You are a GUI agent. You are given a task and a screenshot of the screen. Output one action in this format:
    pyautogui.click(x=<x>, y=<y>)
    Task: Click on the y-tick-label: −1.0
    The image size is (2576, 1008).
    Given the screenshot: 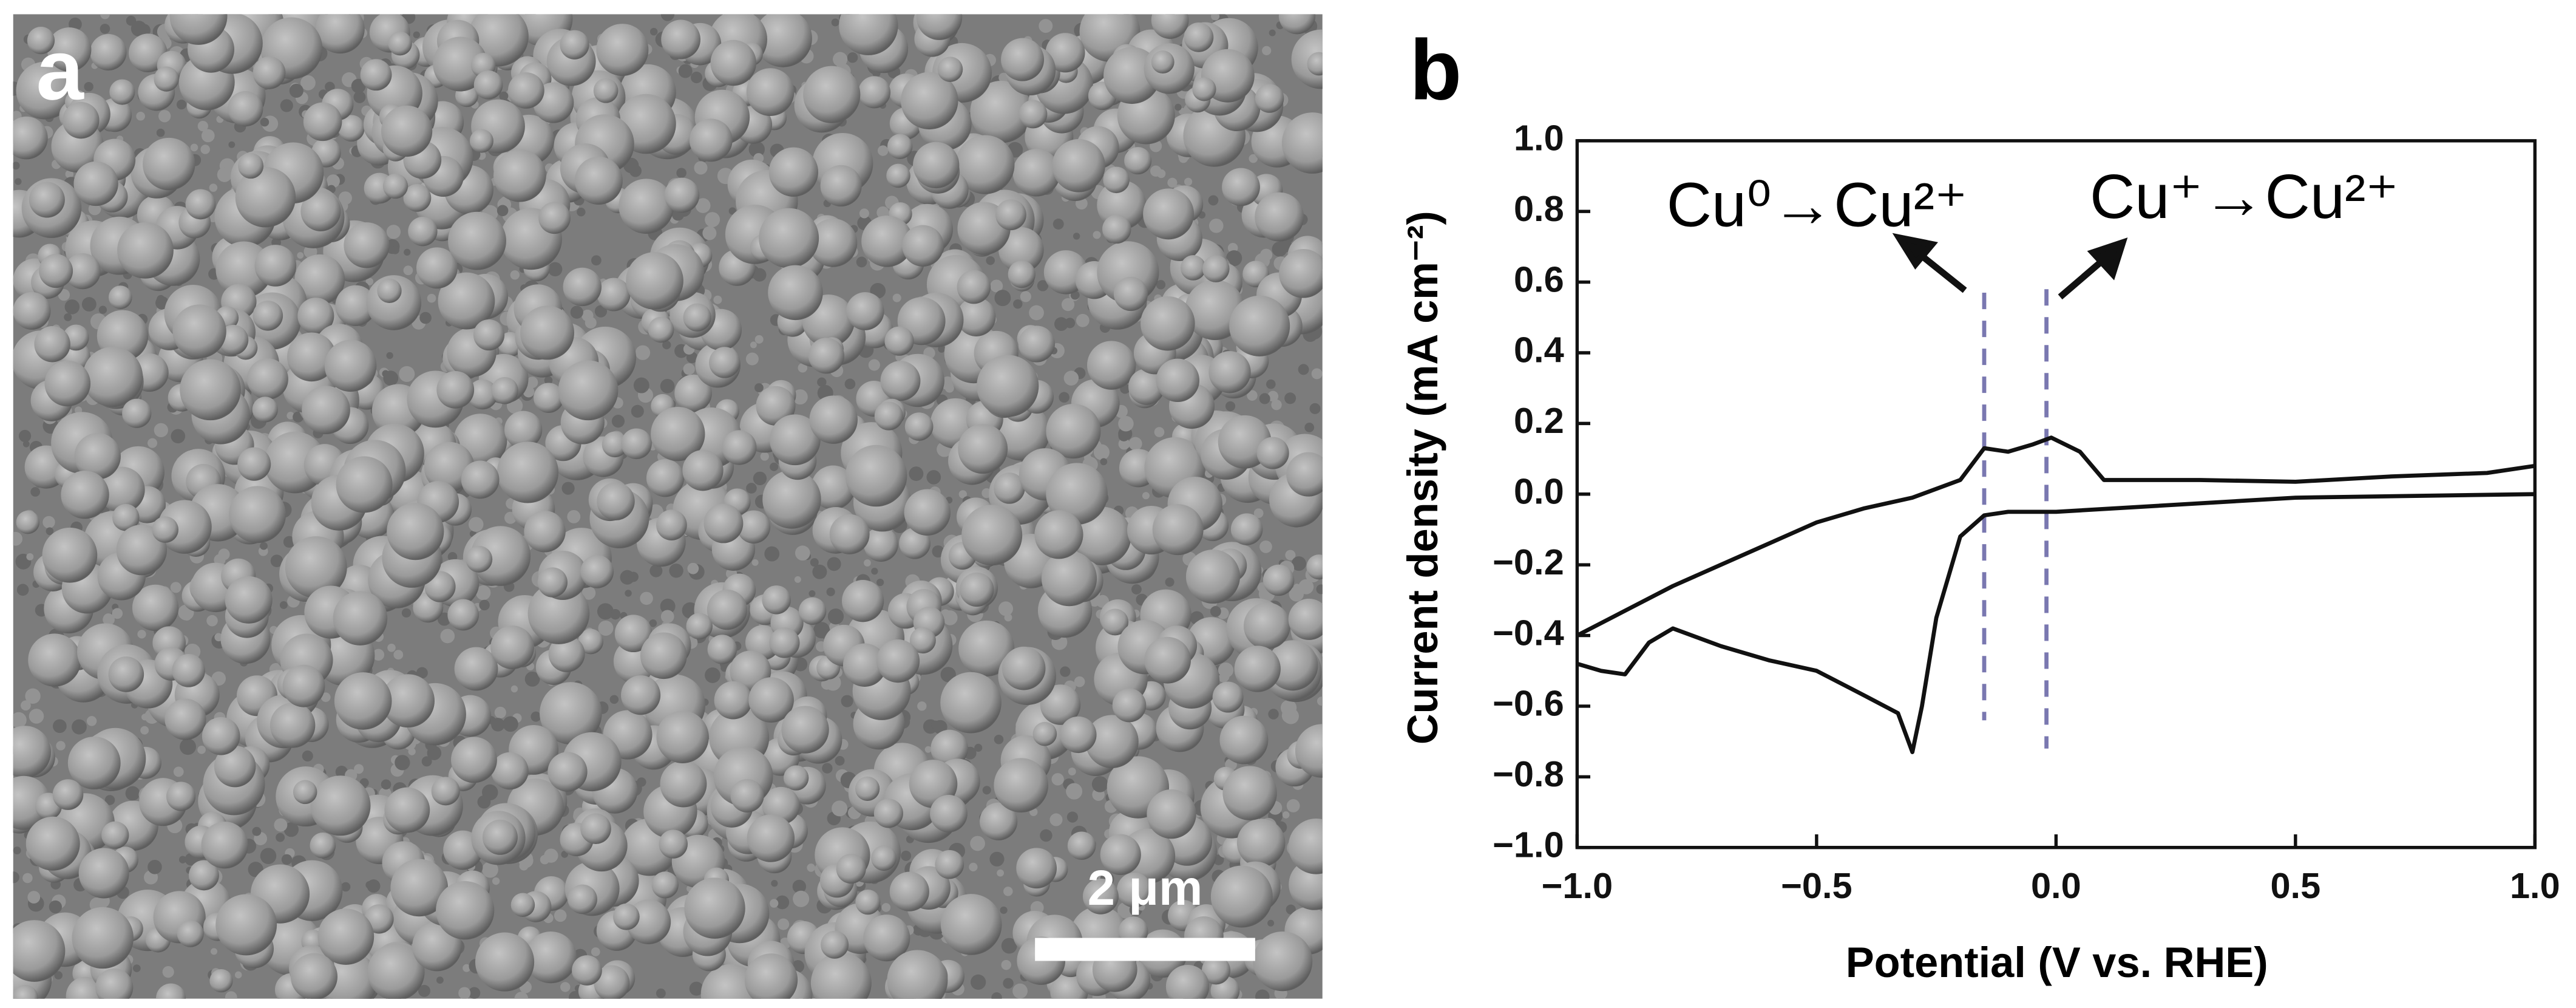 What is the action you would take?
    pyautogui.click(x=1529, y=844)
    